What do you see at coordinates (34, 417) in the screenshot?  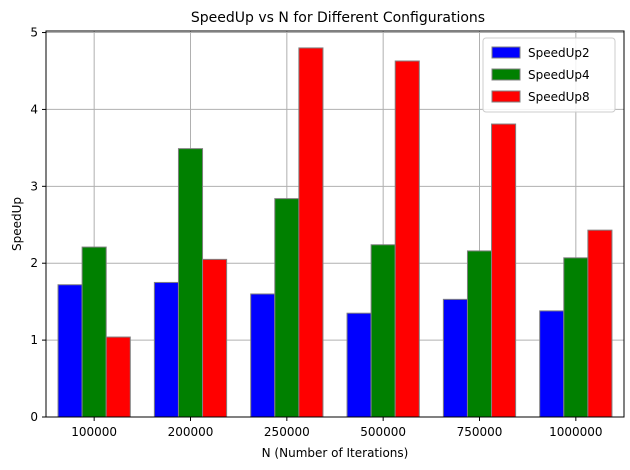 I see `y-tick-label: 0` at bounding box center [34, 417].